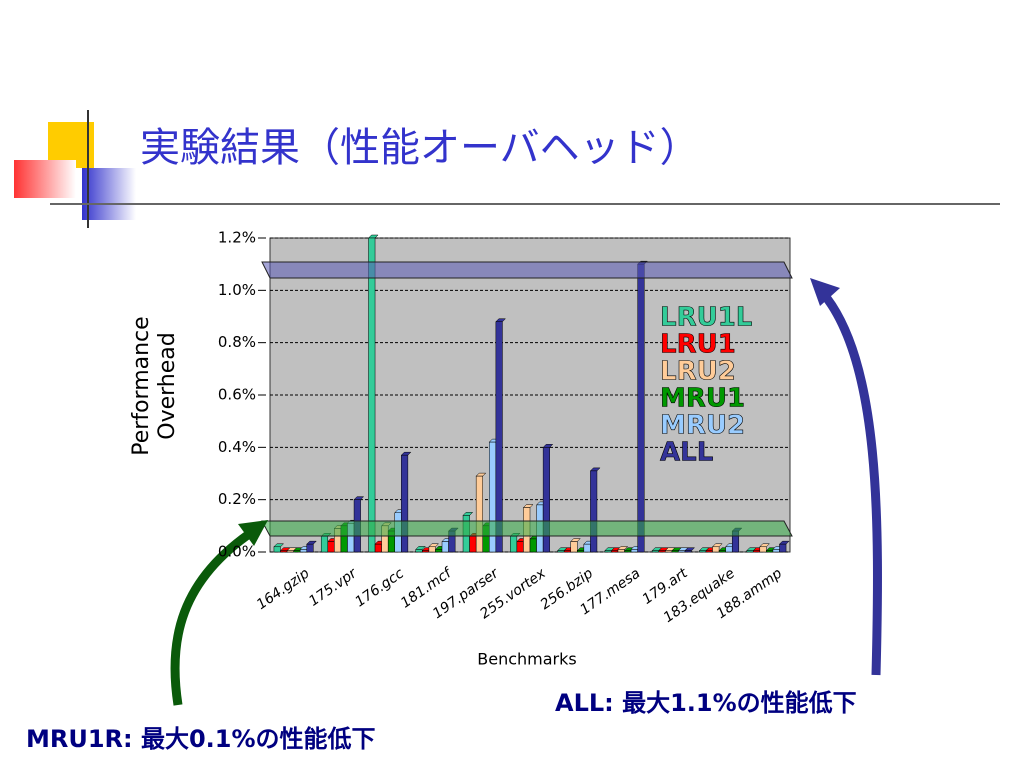  I want to click on y-tick-label: 0.6%, so click(237, 395).